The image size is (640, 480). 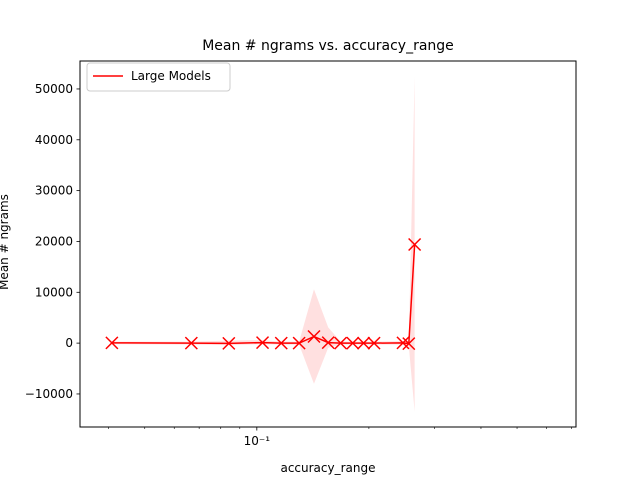 What do you see at coordinates (340, 437) in the screenshot?
I see `x-axis-ticks: 10⁻¹` at bounding box center [340, 437].